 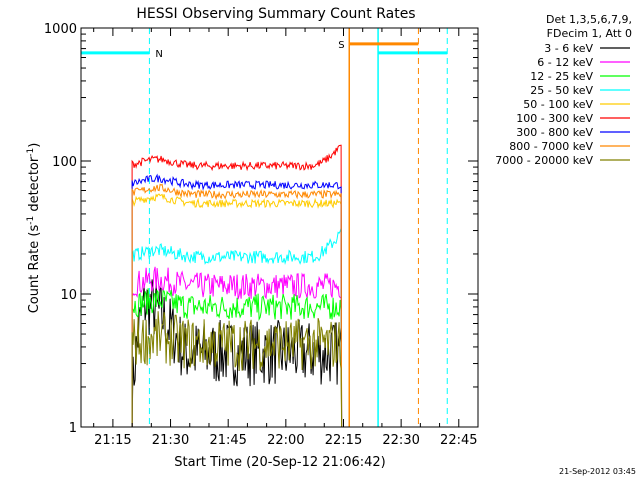 I want to click on legend-label: 25 - 50 keV, so click(x=561, y=90).